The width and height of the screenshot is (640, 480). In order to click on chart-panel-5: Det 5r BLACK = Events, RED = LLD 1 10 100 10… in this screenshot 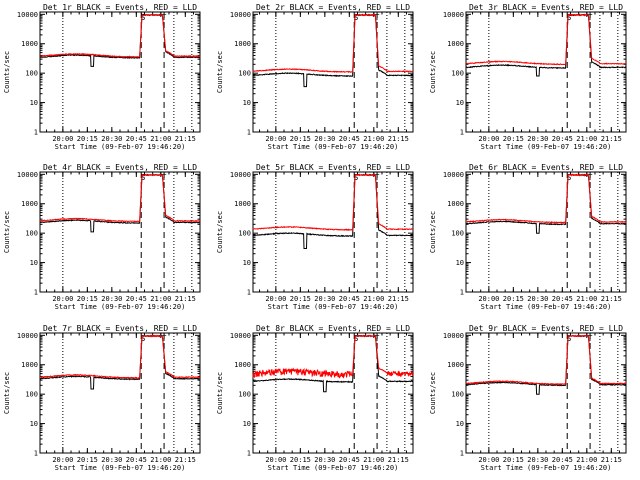, I will do `click(315, 237)`.